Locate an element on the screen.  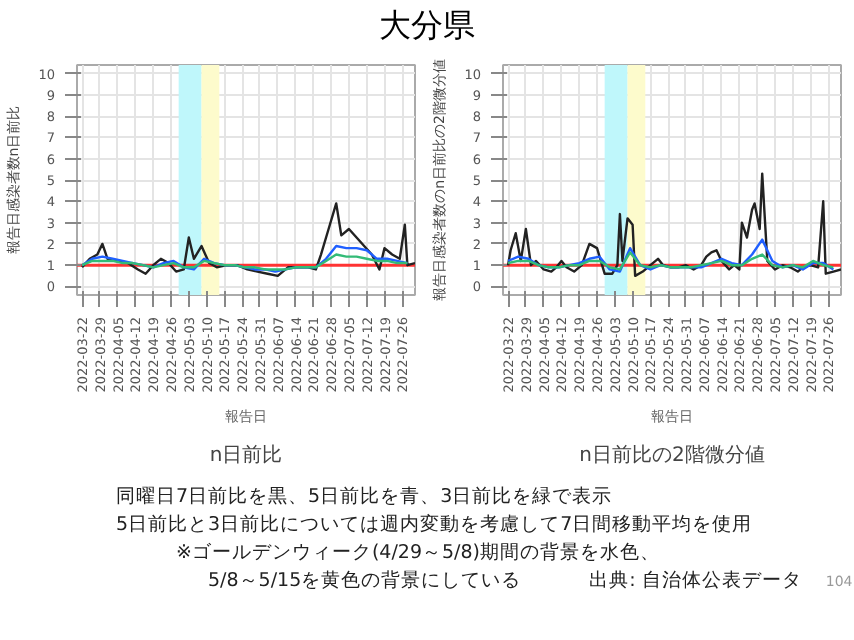
text: 大分県 is located at coordinates (427, 26).